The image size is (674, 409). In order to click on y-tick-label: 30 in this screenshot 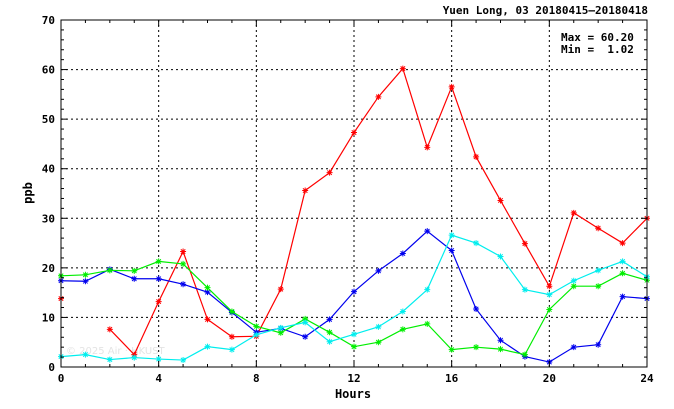, I will do `click(48, 218)`.